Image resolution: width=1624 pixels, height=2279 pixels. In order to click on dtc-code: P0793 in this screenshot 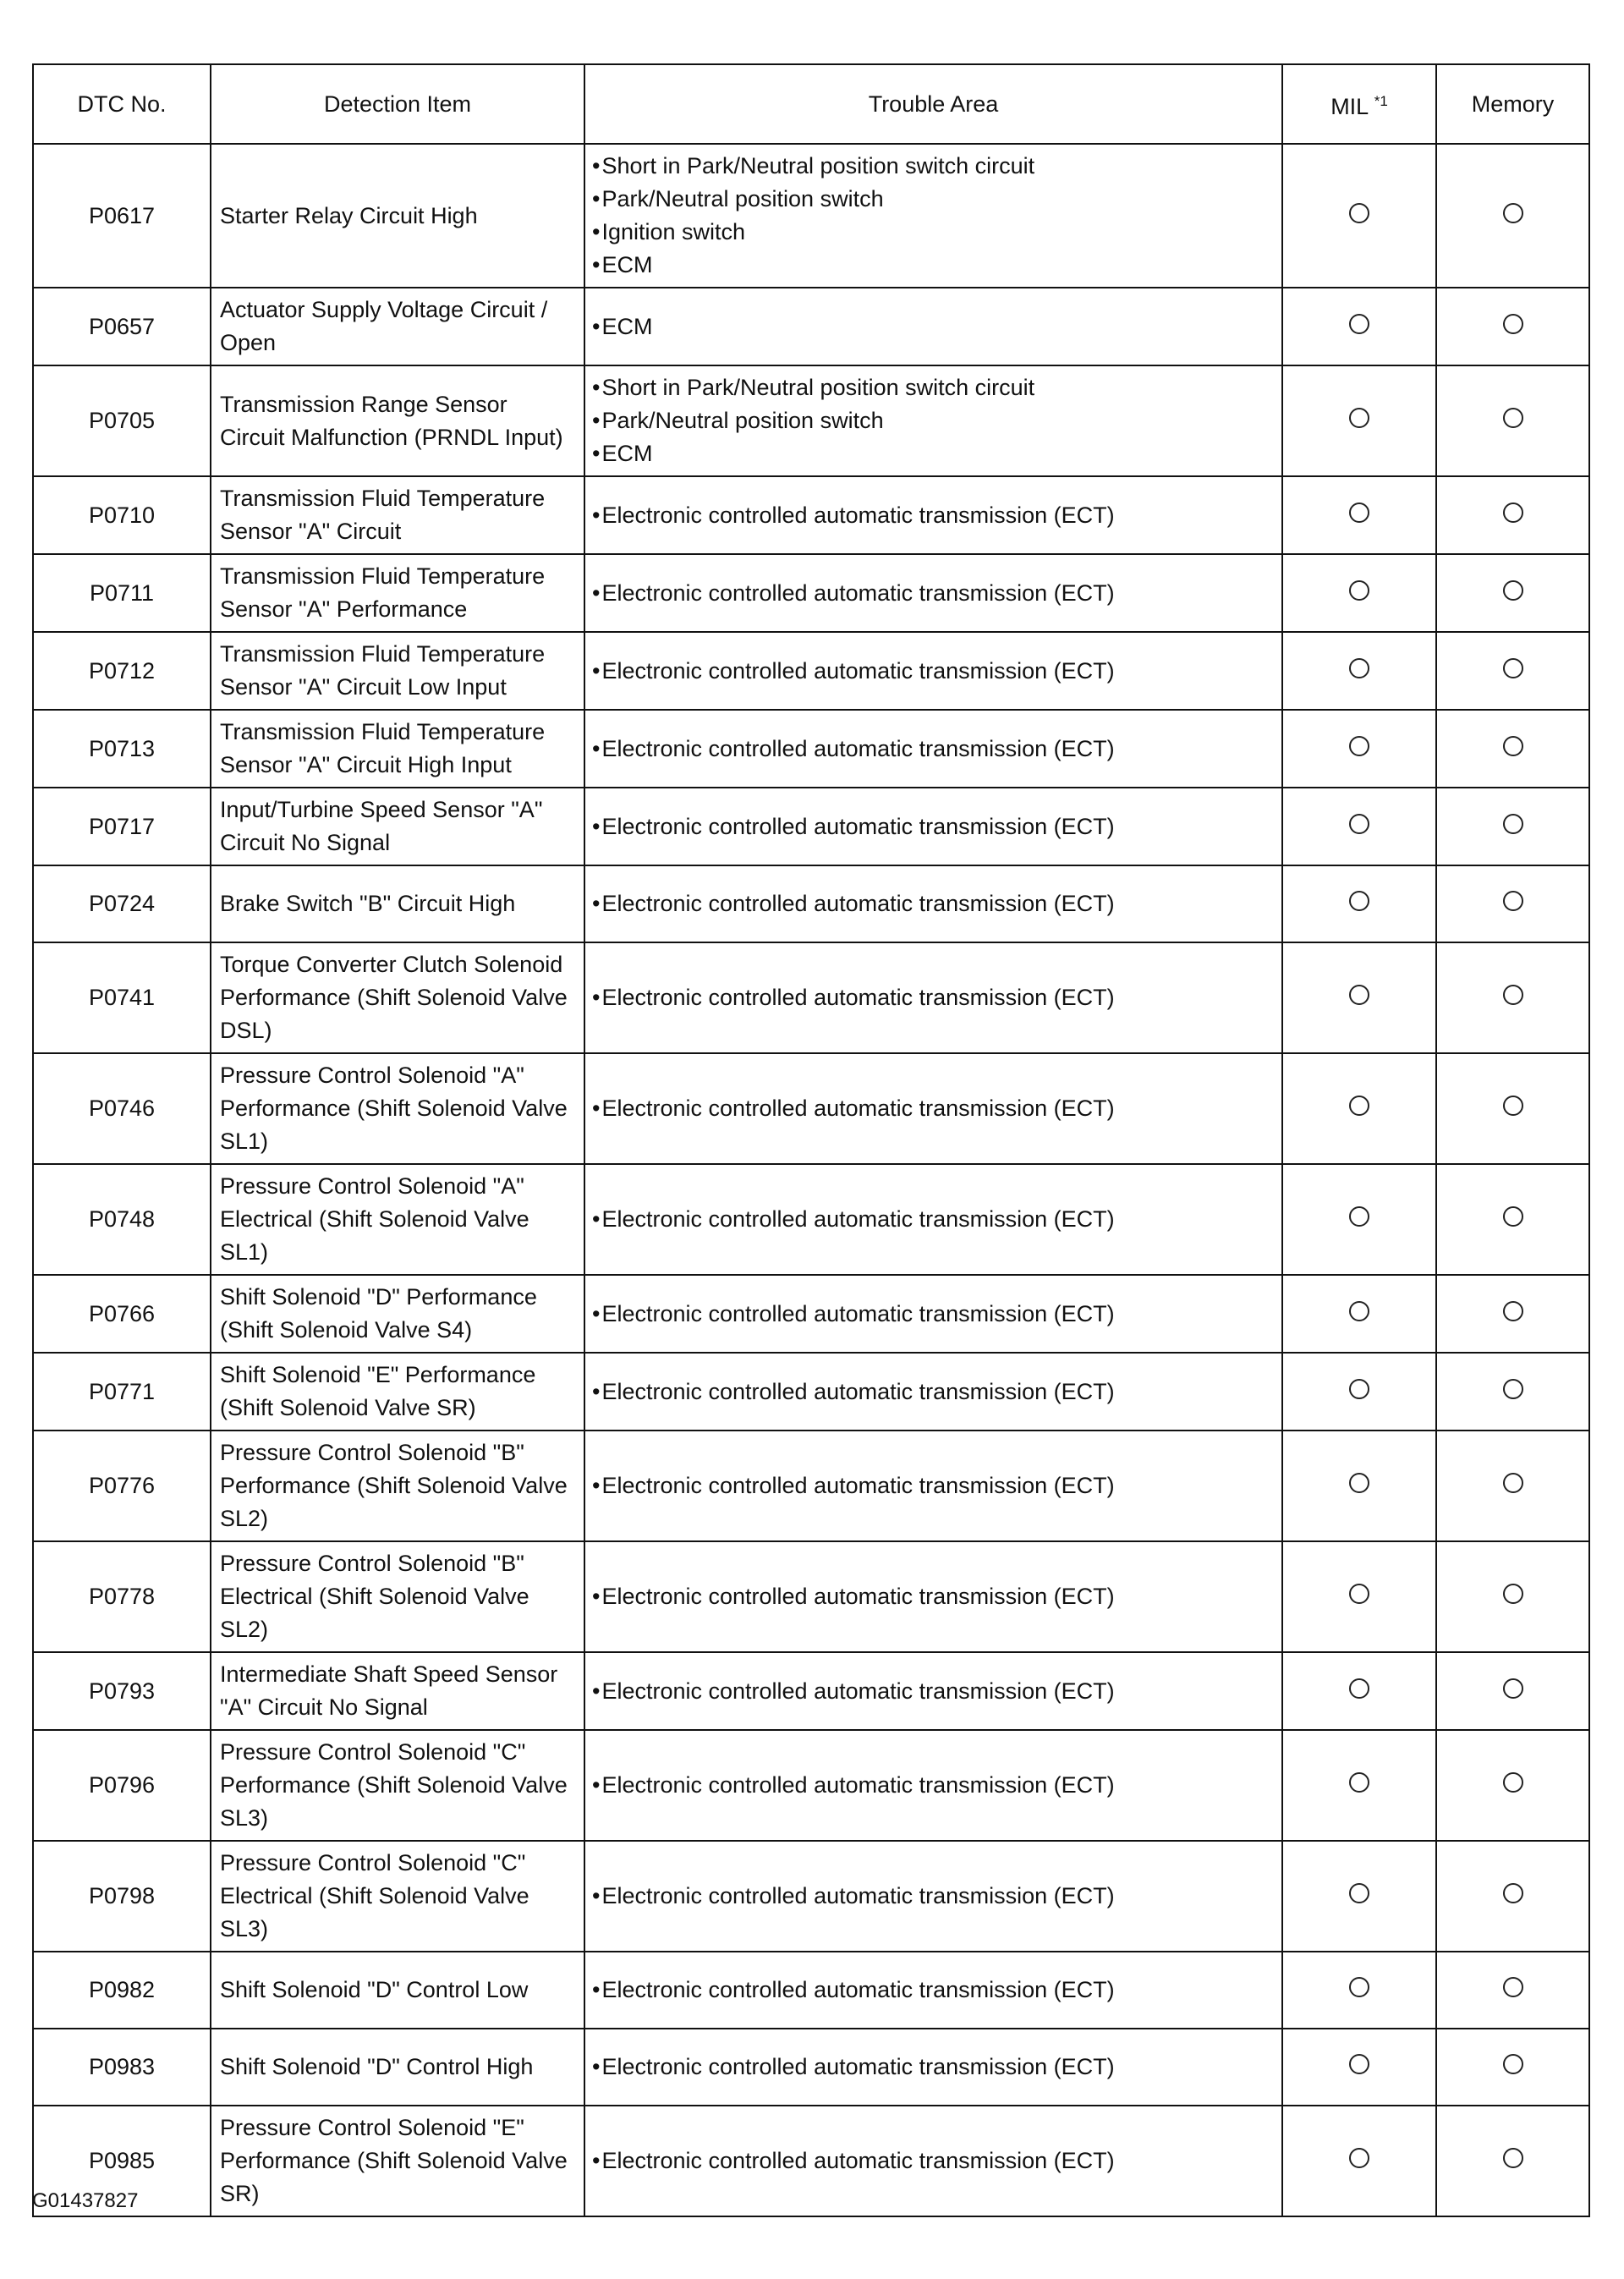, I will do `click(122, 1691)`.